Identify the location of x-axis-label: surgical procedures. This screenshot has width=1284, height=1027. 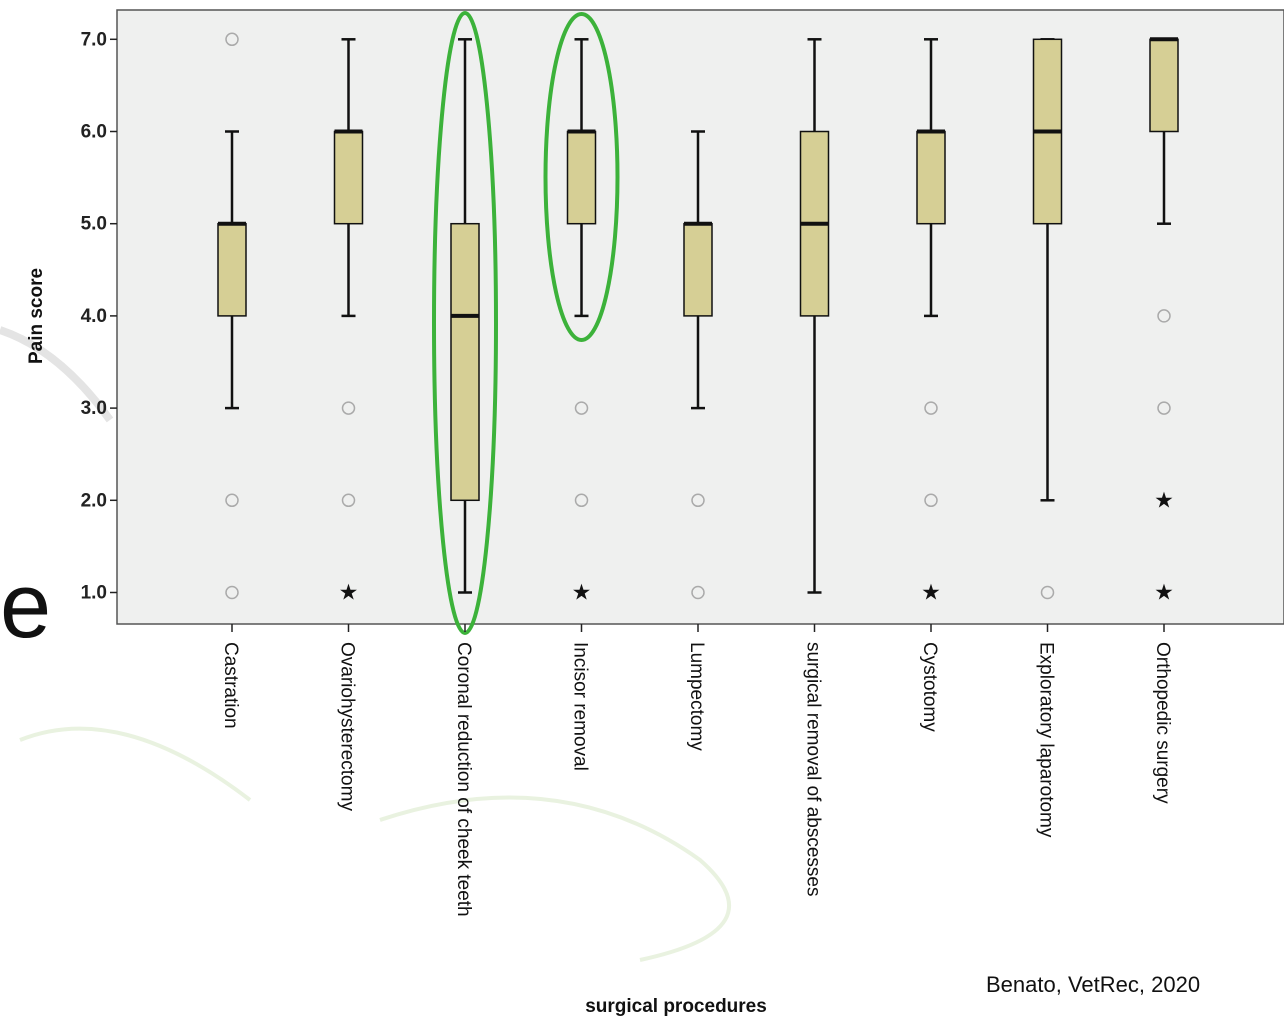
(676, 1006).